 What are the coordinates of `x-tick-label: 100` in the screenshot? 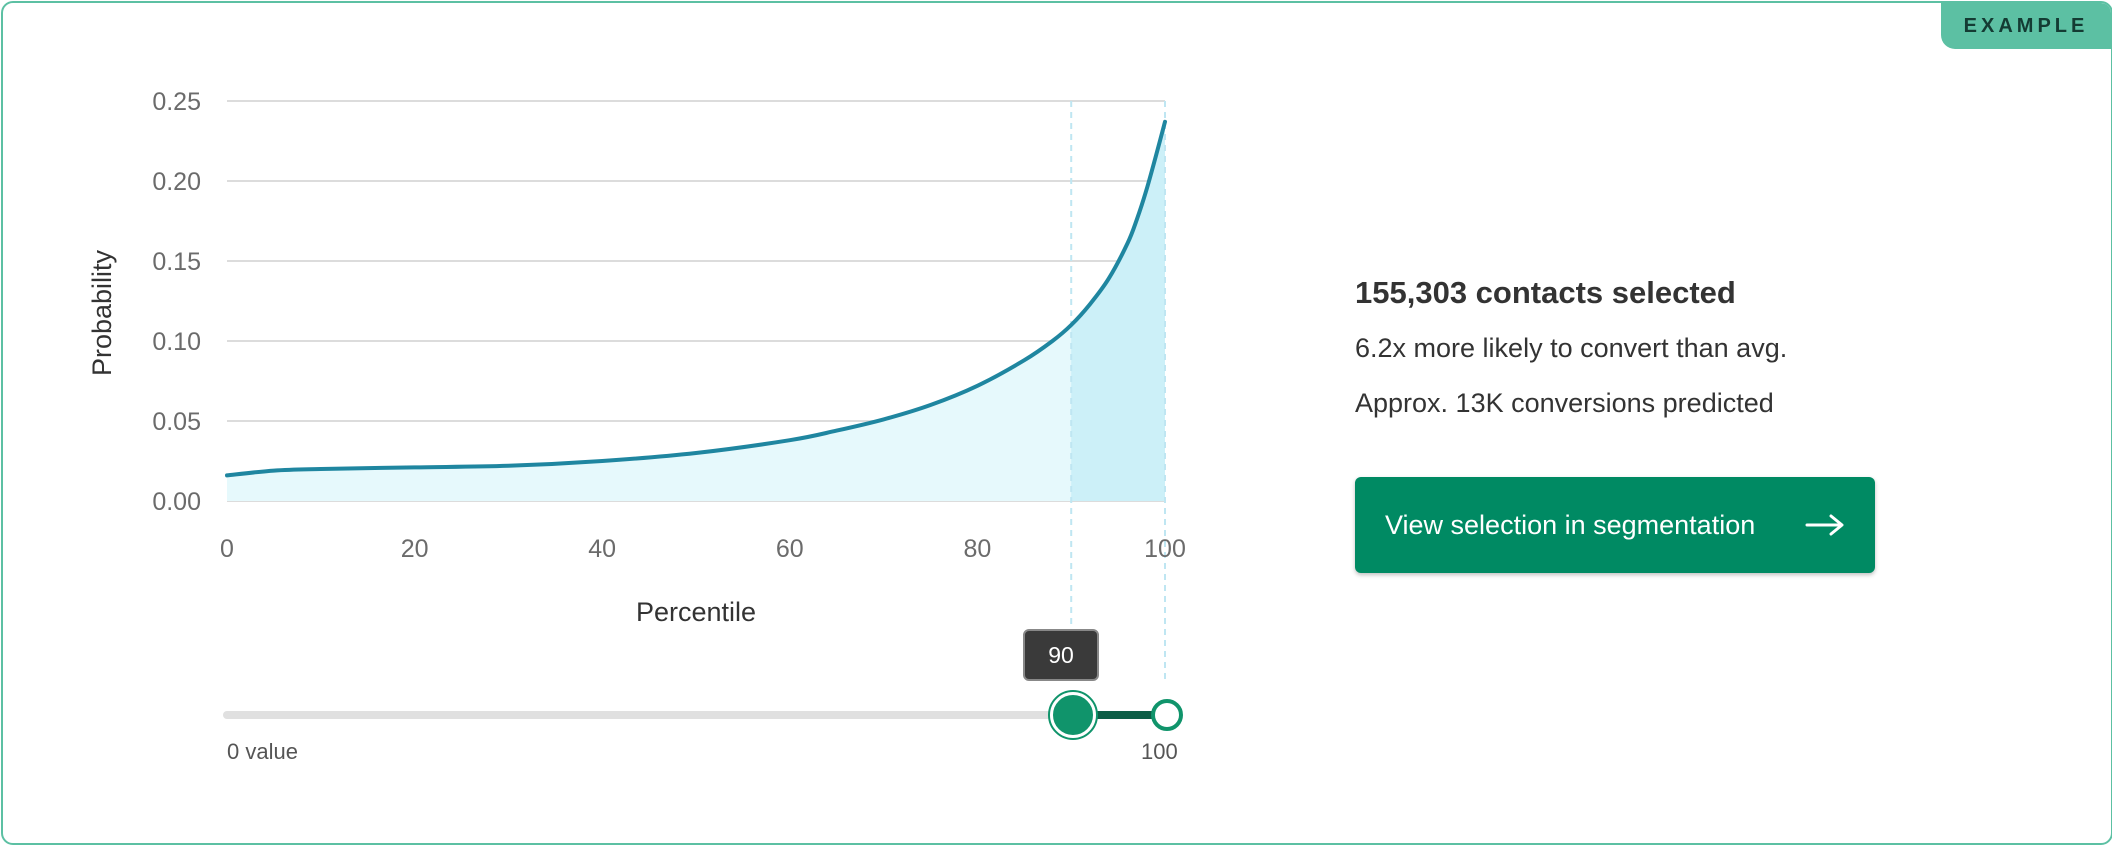 It's located at (1165, 549).